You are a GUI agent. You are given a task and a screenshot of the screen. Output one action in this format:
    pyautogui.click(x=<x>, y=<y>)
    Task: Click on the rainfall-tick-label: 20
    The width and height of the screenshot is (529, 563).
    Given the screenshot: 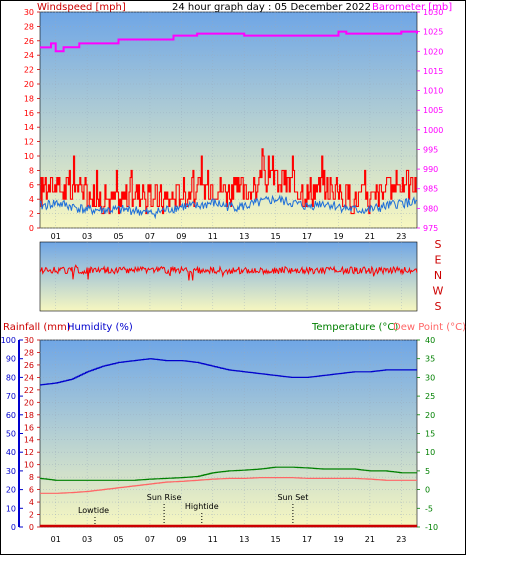 What is the action you would take?
    pyautogui.click(x=29, y=402)
    